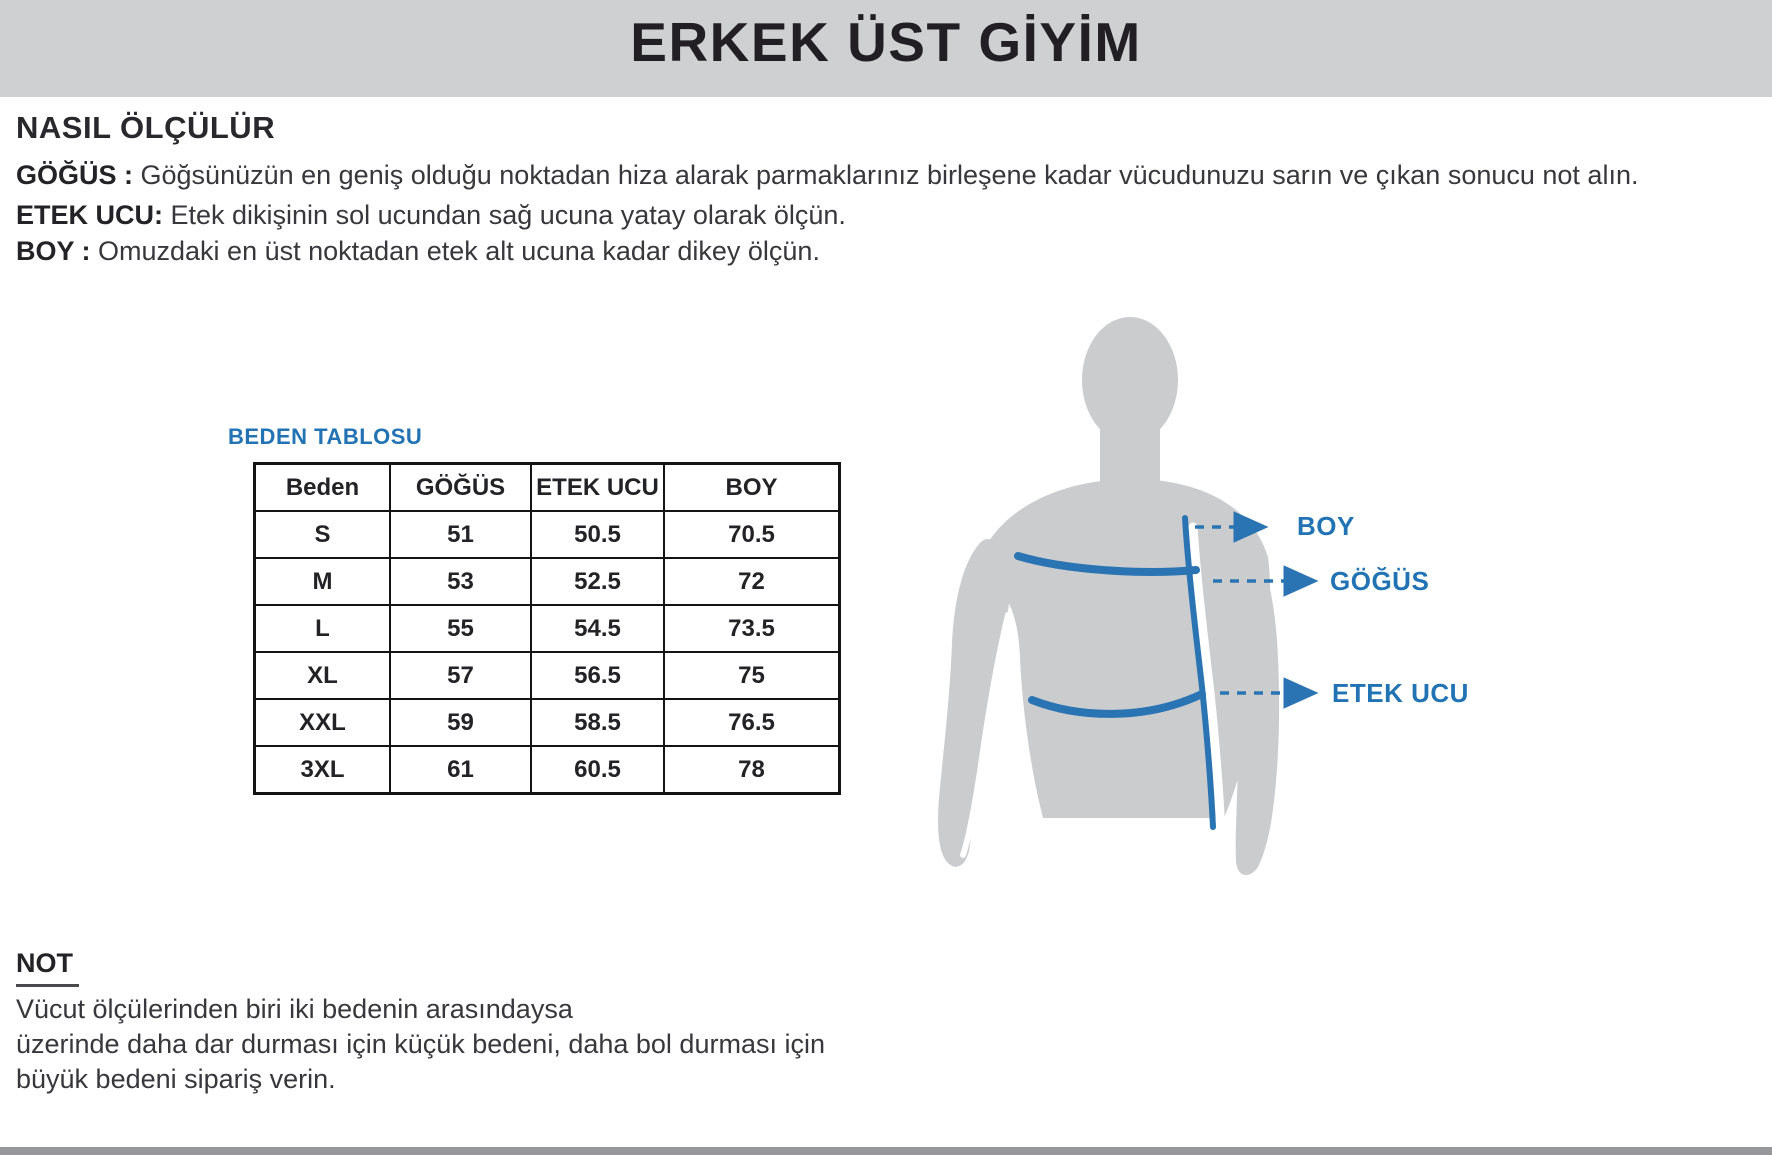 The height and width of the screenshot is (1155, 1772). What do you see at coordinates (460, 675) in the screenshot?
I see `cell-gogus: 57` at bounding box center [460, 675].